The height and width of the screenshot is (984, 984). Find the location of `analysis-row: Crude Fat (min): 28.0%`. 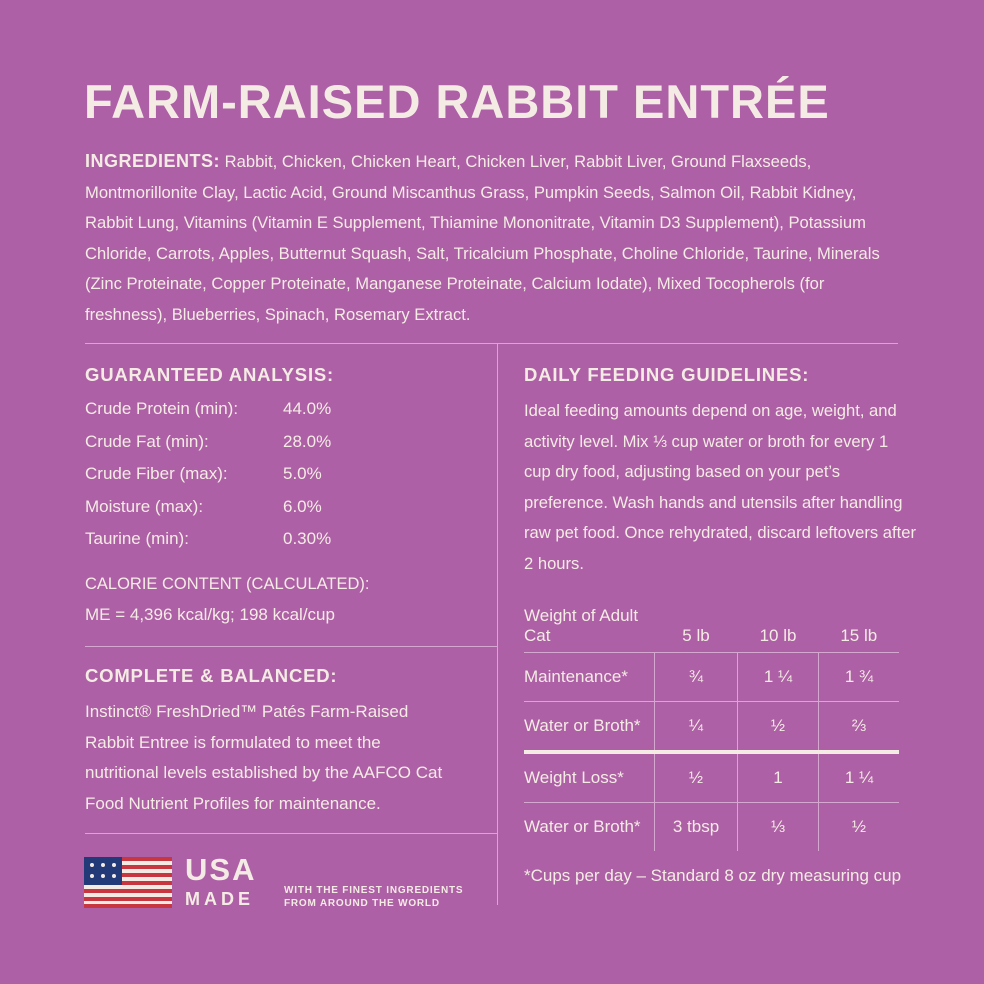

analysis-row: Crude Fat (min): 28.0% is located at coordinates (208, 441).